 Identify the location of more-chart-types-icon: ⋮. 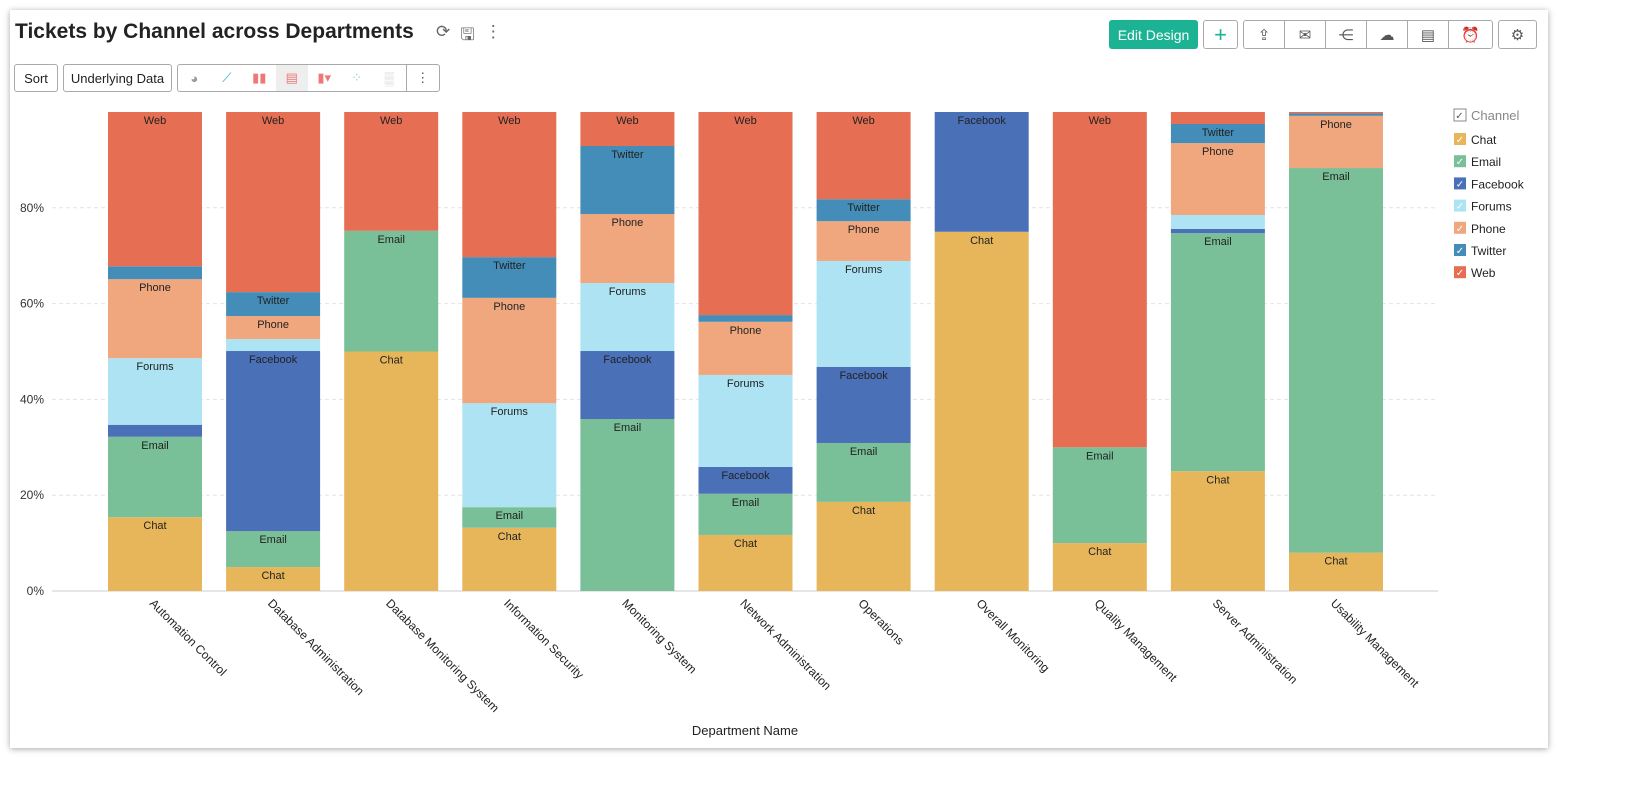
(422, 78).